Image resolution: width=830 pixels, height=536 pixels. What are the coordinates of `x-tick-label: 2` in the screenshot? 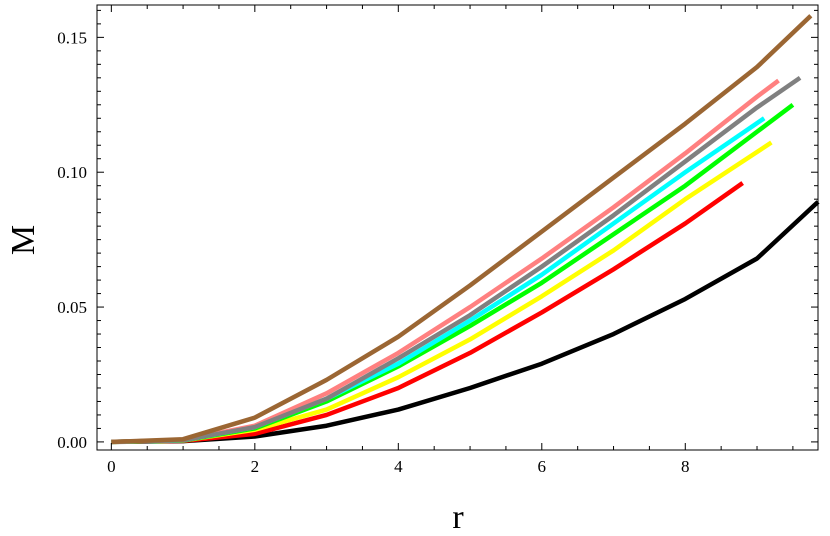 It's located at (255, 466).